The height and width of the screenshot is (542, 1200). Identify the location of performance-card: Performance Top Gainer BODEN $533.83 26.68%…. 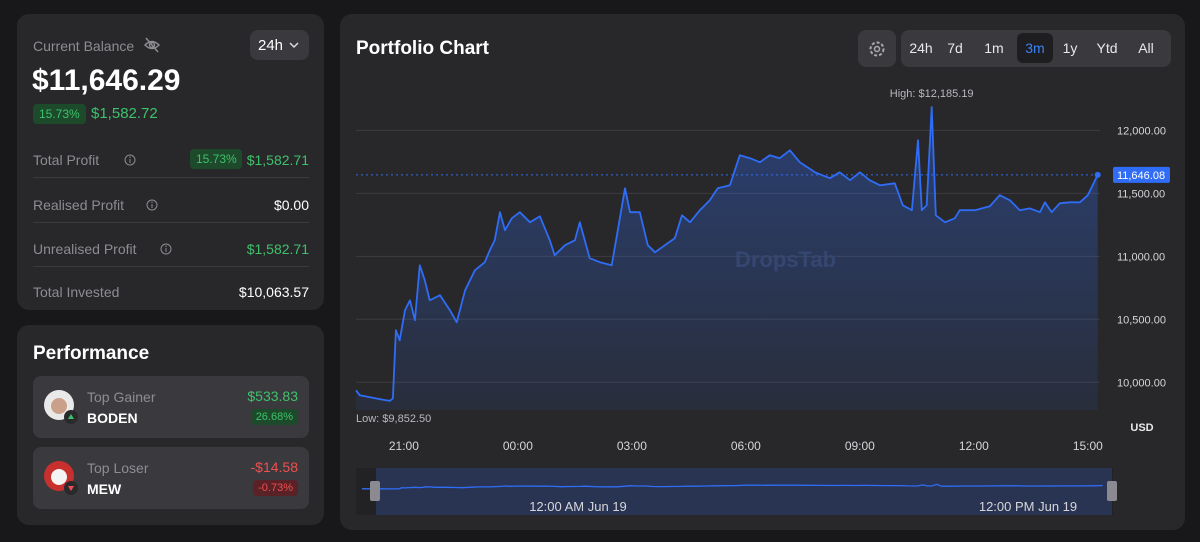
(170, 425).